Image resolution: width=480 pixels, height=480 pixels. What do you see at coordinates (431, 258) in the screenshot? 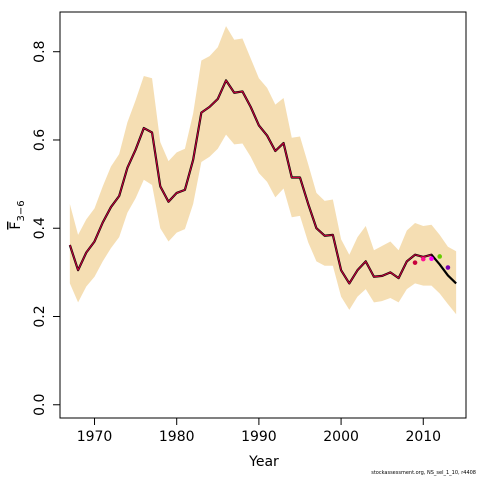
I see `retro-point-2011` at bounding box center [431, 258].